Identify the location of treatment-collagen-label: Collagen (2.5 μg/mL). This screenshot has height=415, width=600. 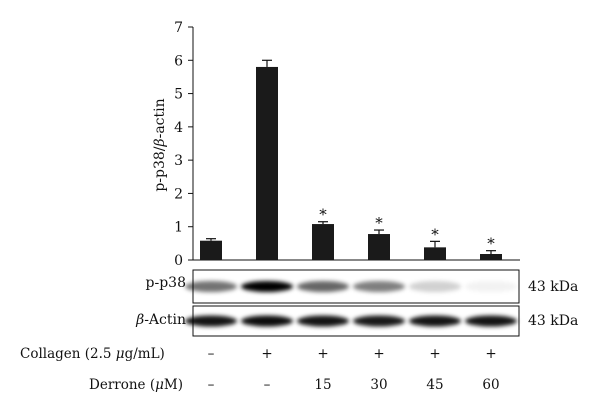
(92, 354).